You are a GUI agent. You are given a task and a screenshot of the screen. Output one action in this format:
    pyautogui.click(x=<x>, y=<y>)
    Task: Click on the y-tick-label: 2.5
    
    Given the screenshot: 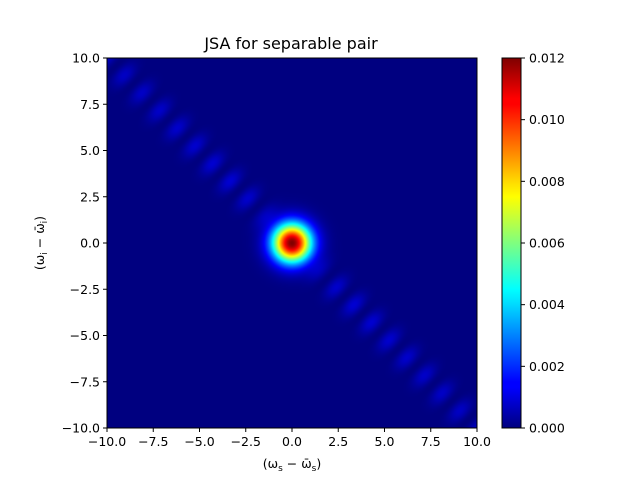 What is the action you would take?
    pyautogui.click(x=90, y=196)
    